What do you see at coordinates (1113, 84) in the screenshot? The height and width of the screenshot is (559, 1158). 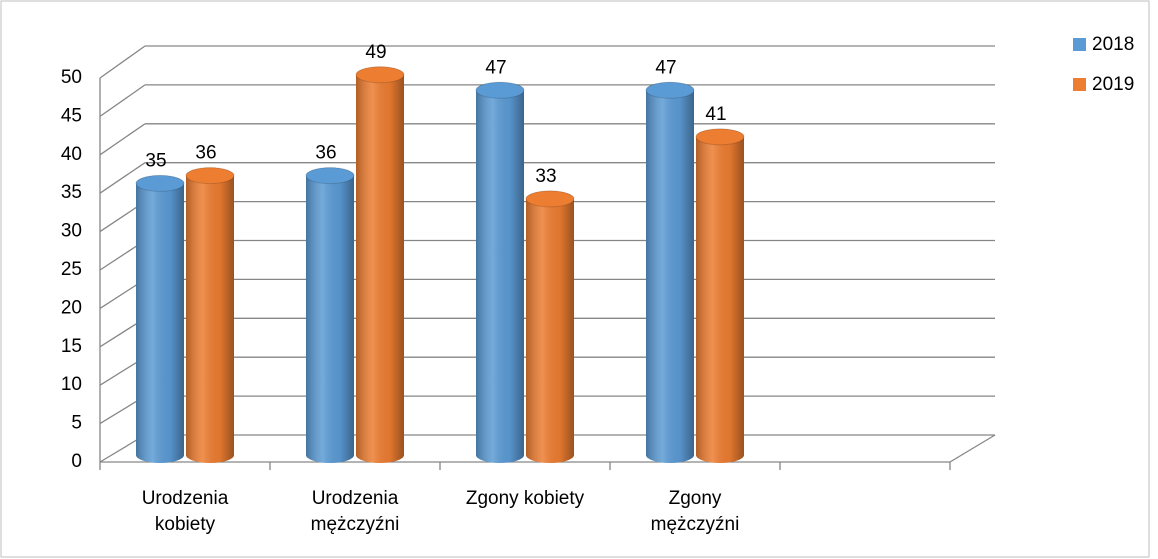 I see `legend-label: 2019` at bounding box center [1113, 84].